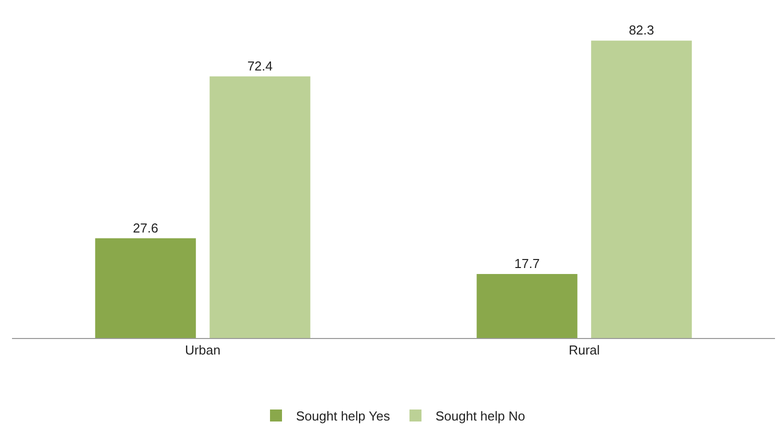 This screenshot has height=436, width=780. I want to click on legend-label: Sought help No, so click(480, 416).